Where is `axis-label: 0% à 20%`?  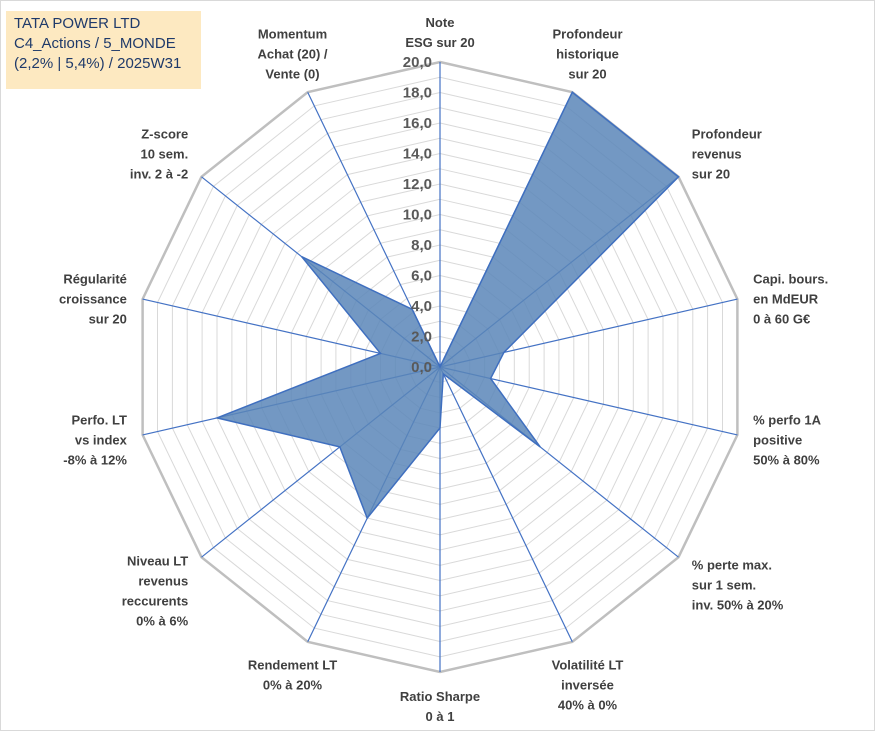 axis-label: 0% à 20% is located at coordinates (293, 685).